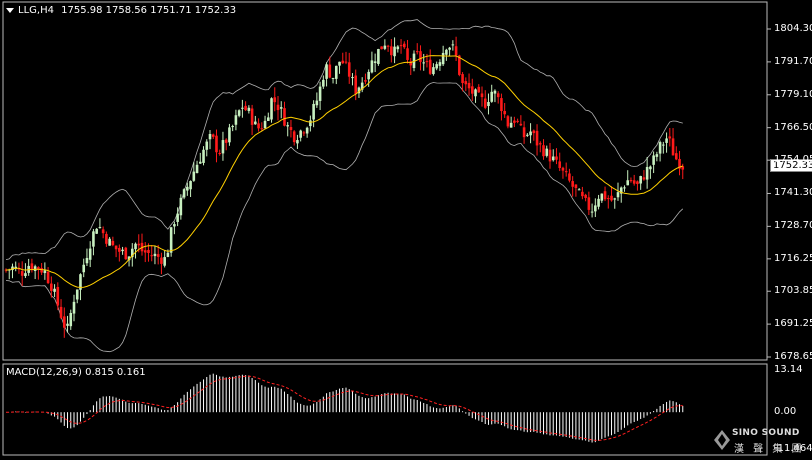 This screenshot has height=460, width=812. What do you see at coordinates (793, 258) in the screenshot?
I see `price-tick-label: 1716.25` at bounding box center [793, 258].